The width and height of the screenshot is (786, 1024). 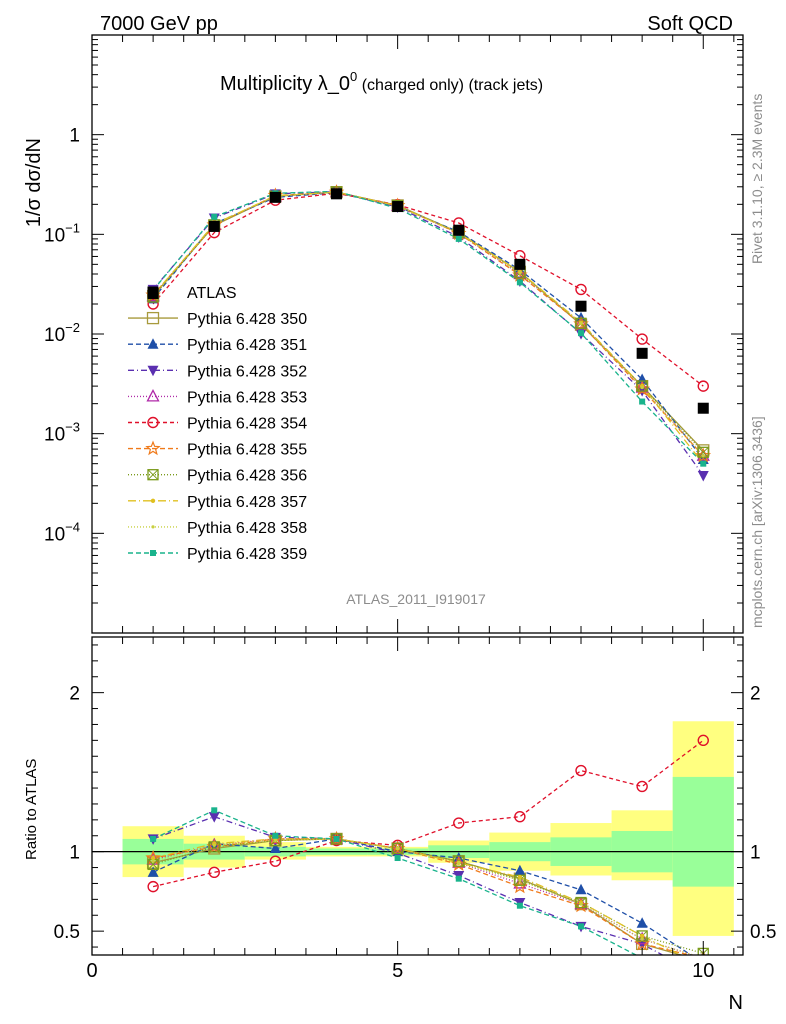 I want to click on legend-entry-359: Pythia 6.428 359, so click(x=217, y=554).